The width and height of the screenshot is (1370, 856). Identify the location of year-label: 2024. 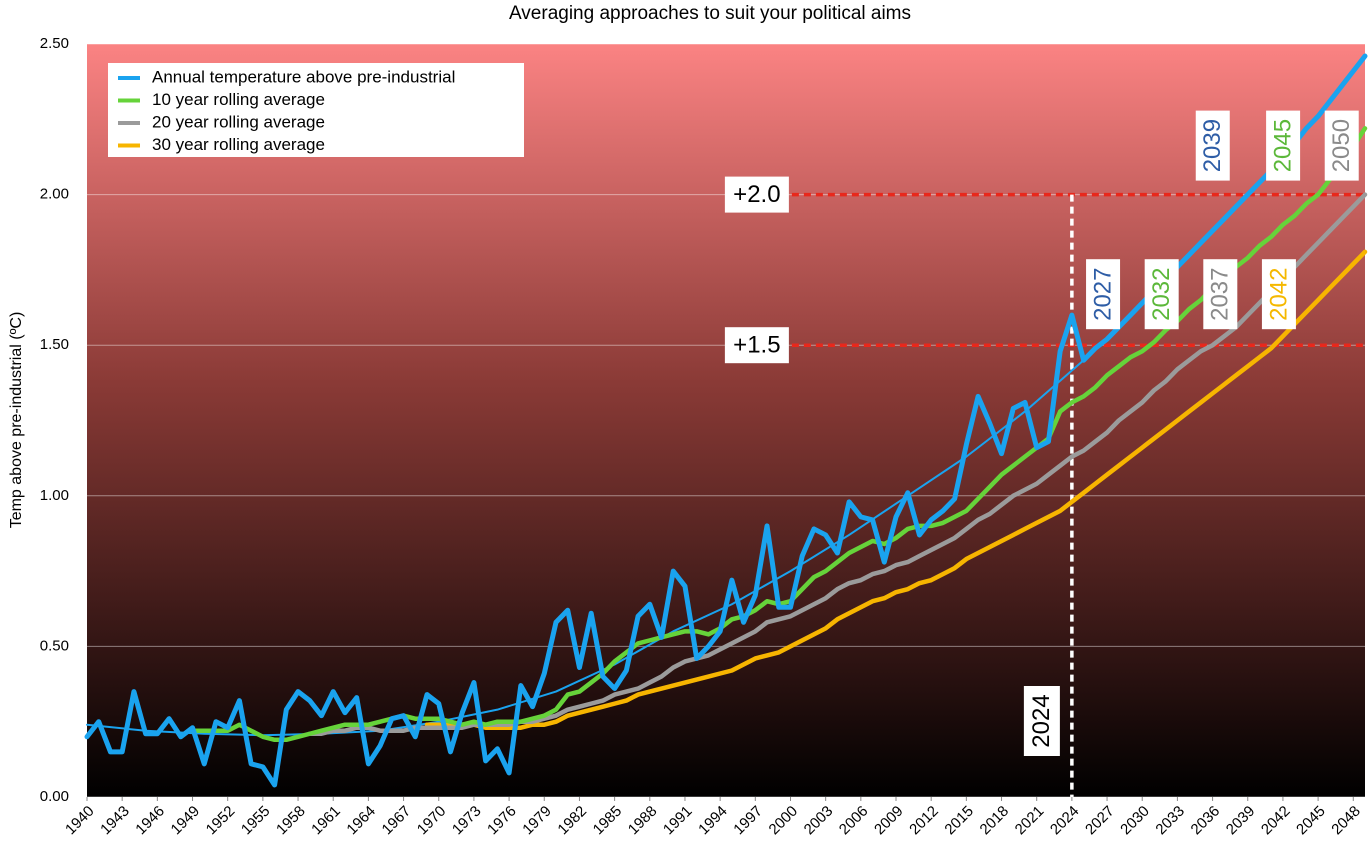
(1041, 720).